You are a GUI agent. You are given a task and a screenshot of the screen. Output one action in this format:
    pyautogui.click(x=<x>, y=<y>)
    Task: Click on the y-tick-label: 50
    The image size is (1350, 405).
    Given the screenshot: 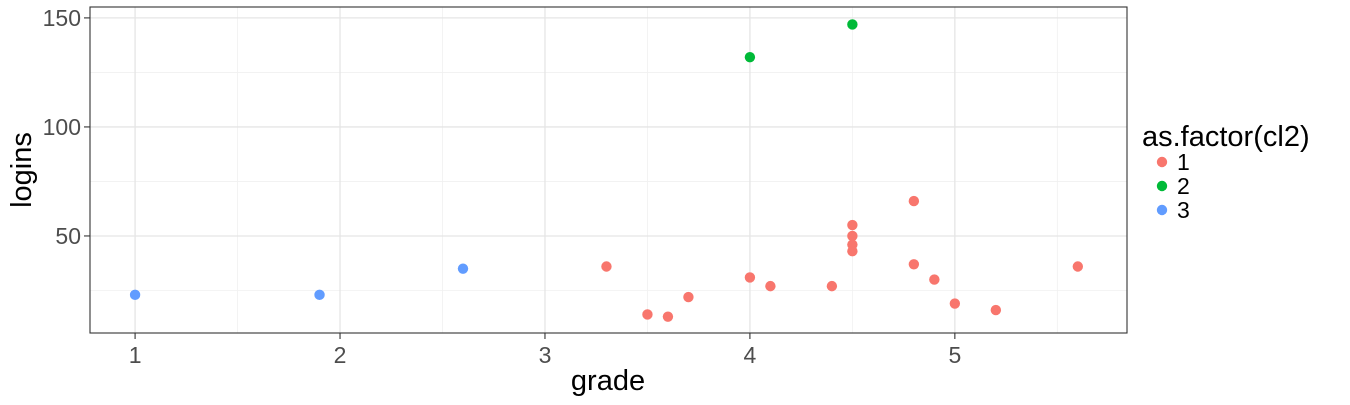 What is the action you would take?
    pyautogui.click(x=68, y=236)
    